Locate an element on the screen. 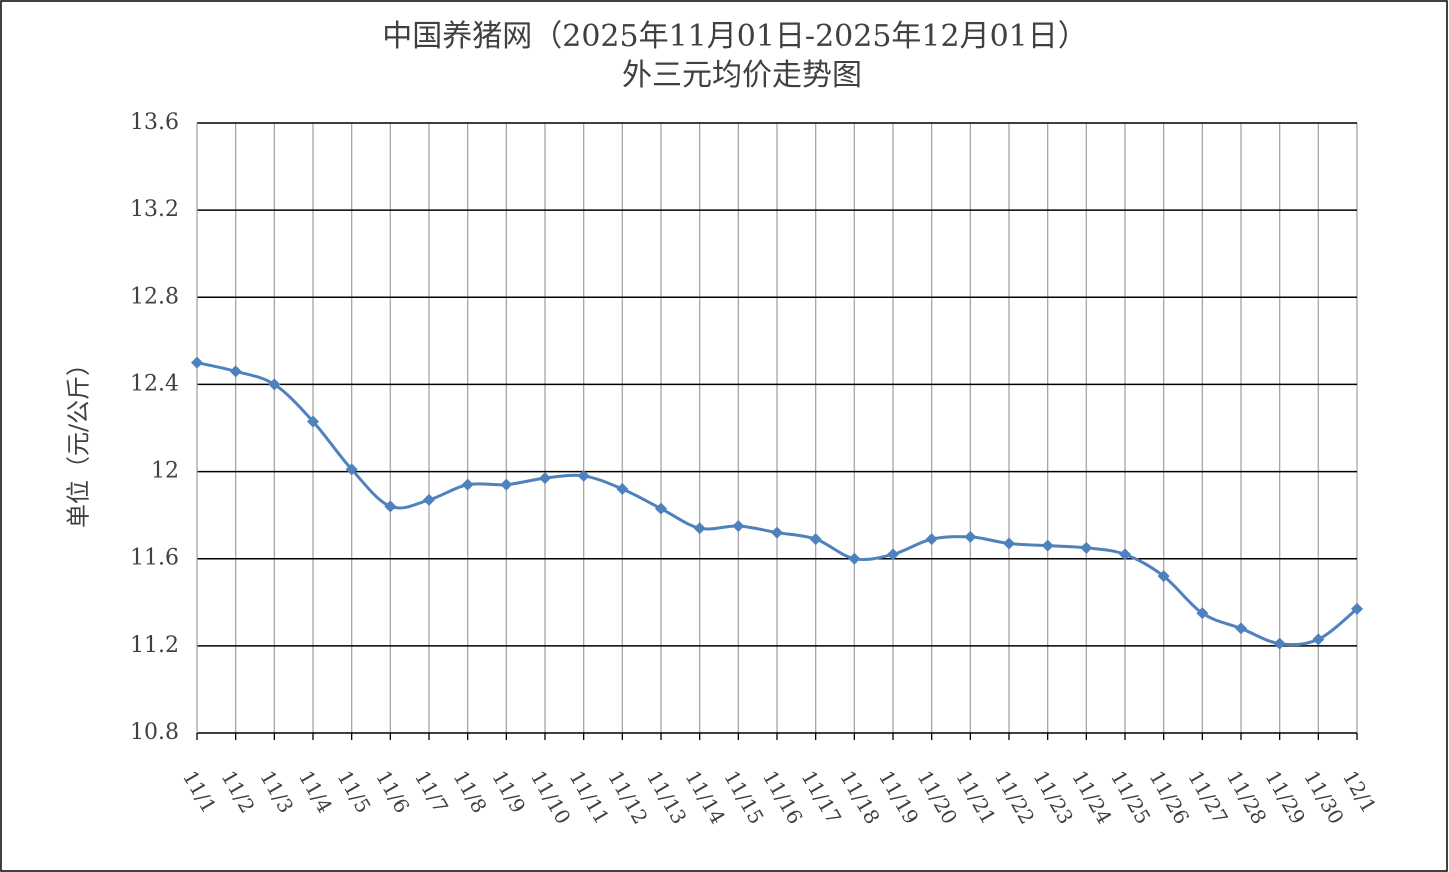 The height and width of the screenshot is (872, 1449). y-tick-label: 13.6 is located at coordinates (154, 122).